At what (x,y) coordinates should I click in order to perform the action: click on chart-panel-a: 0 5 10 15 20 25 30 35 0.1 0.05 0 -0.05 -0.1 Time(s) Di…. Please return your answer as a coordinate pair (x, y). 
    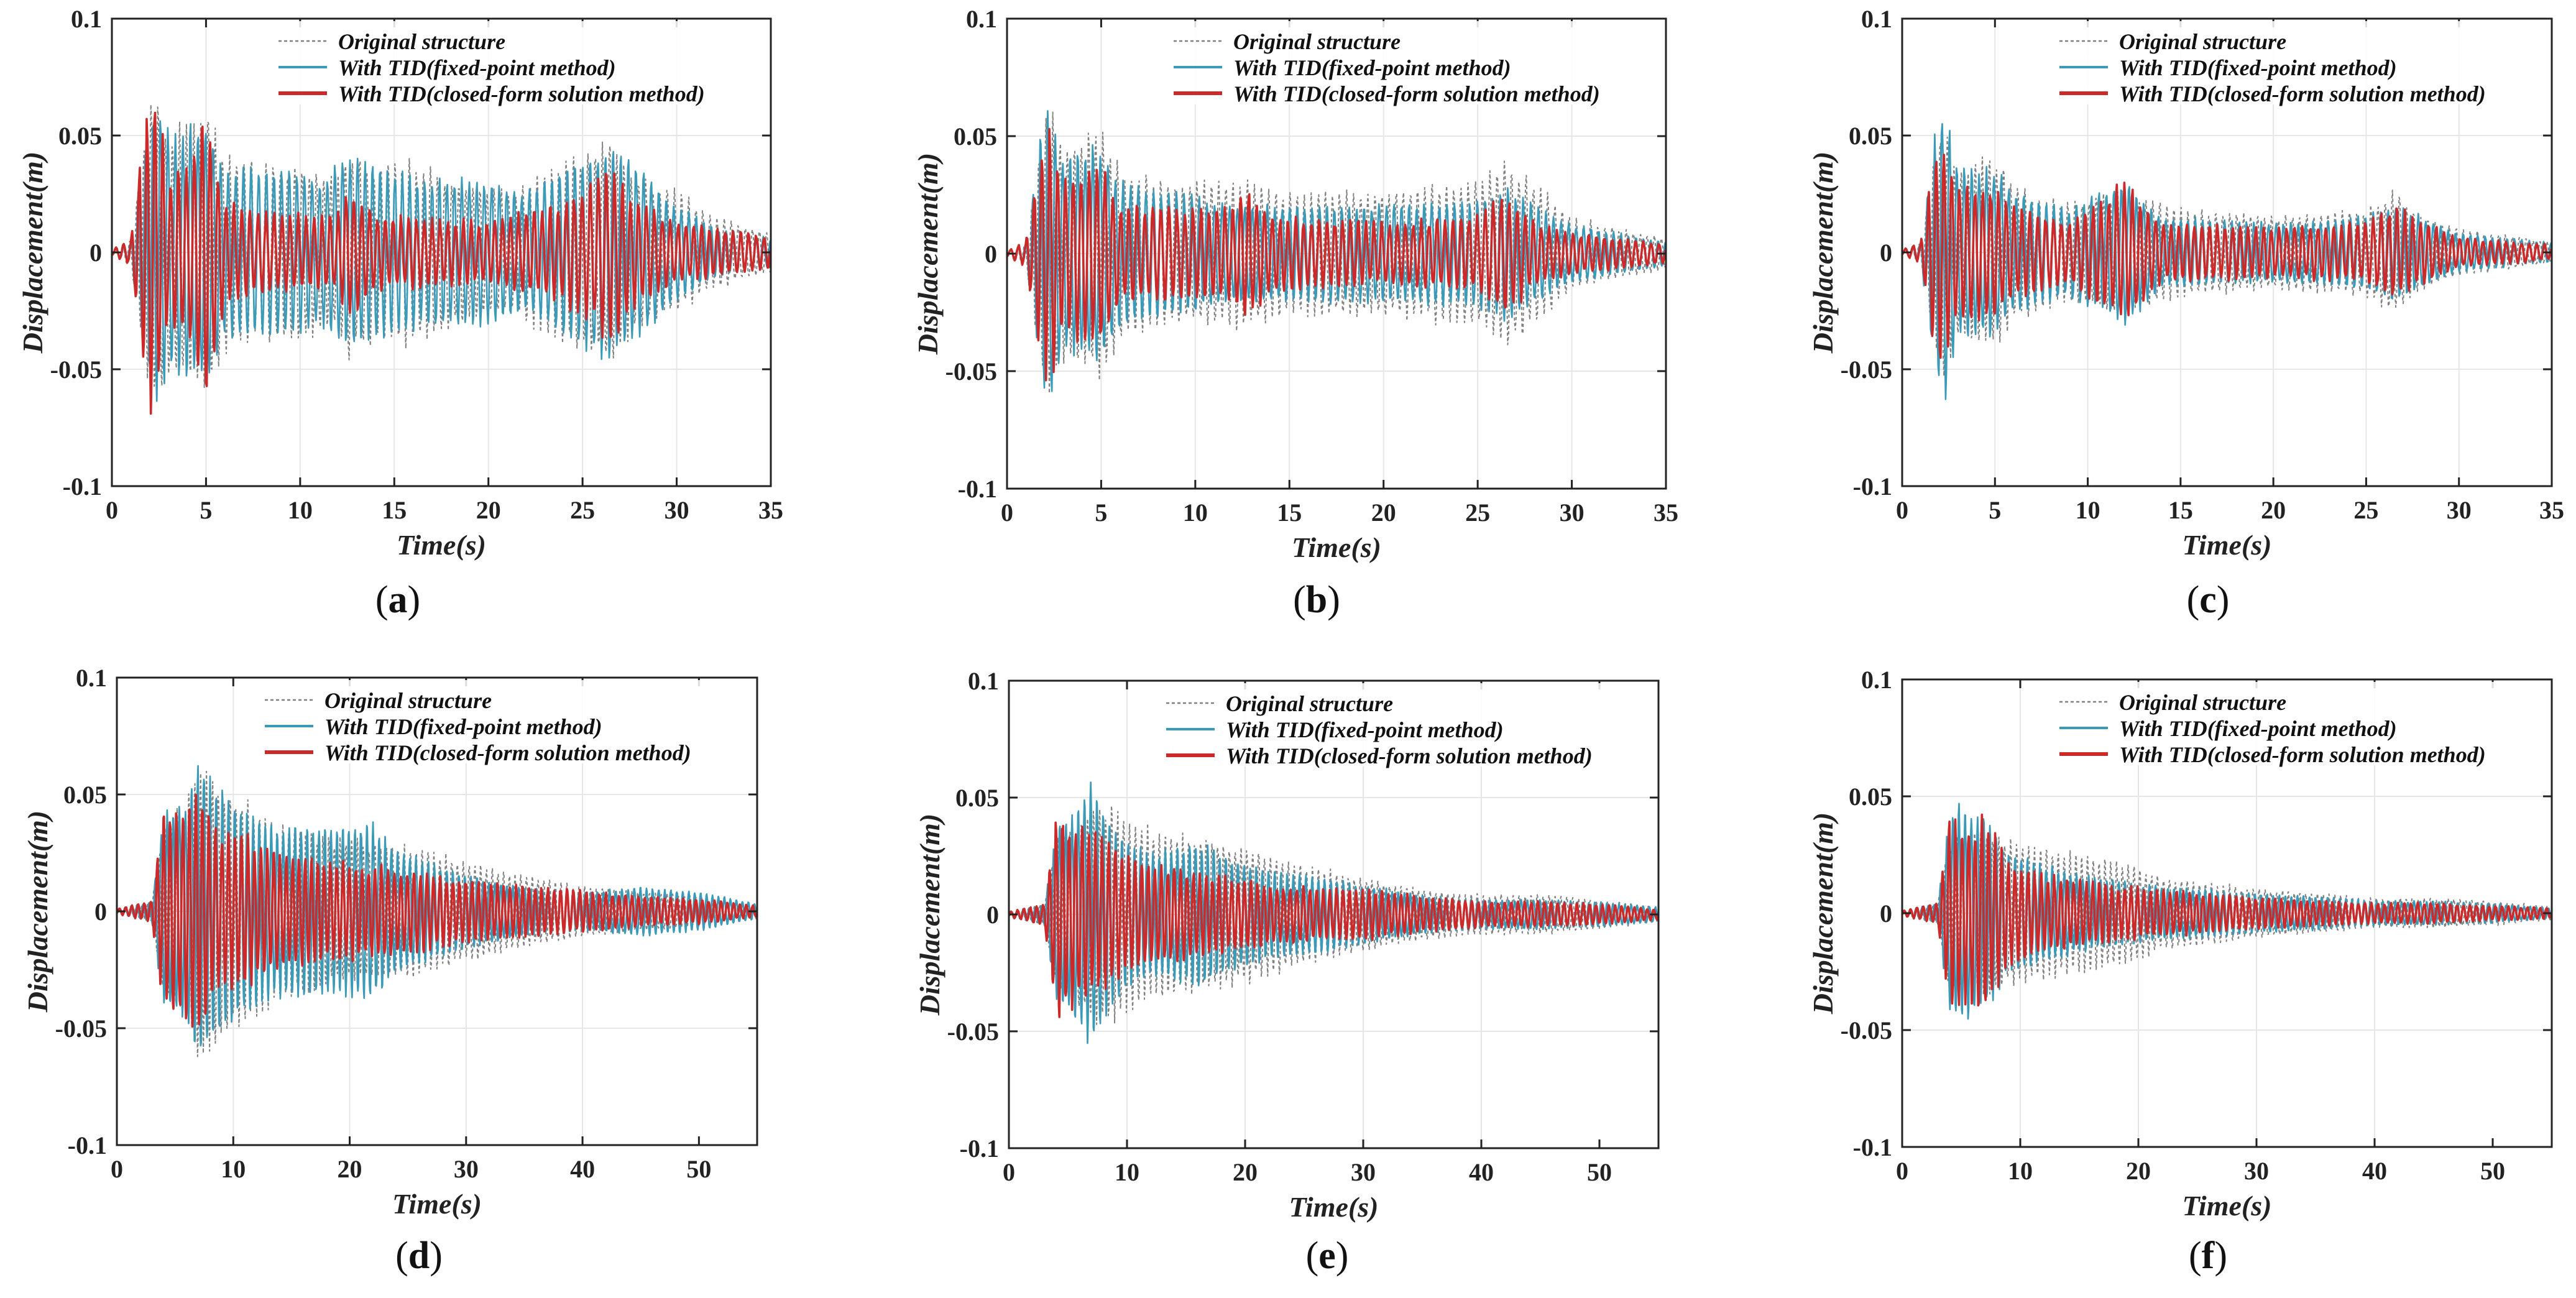
    Looking at the image, I should click on (400, 313).